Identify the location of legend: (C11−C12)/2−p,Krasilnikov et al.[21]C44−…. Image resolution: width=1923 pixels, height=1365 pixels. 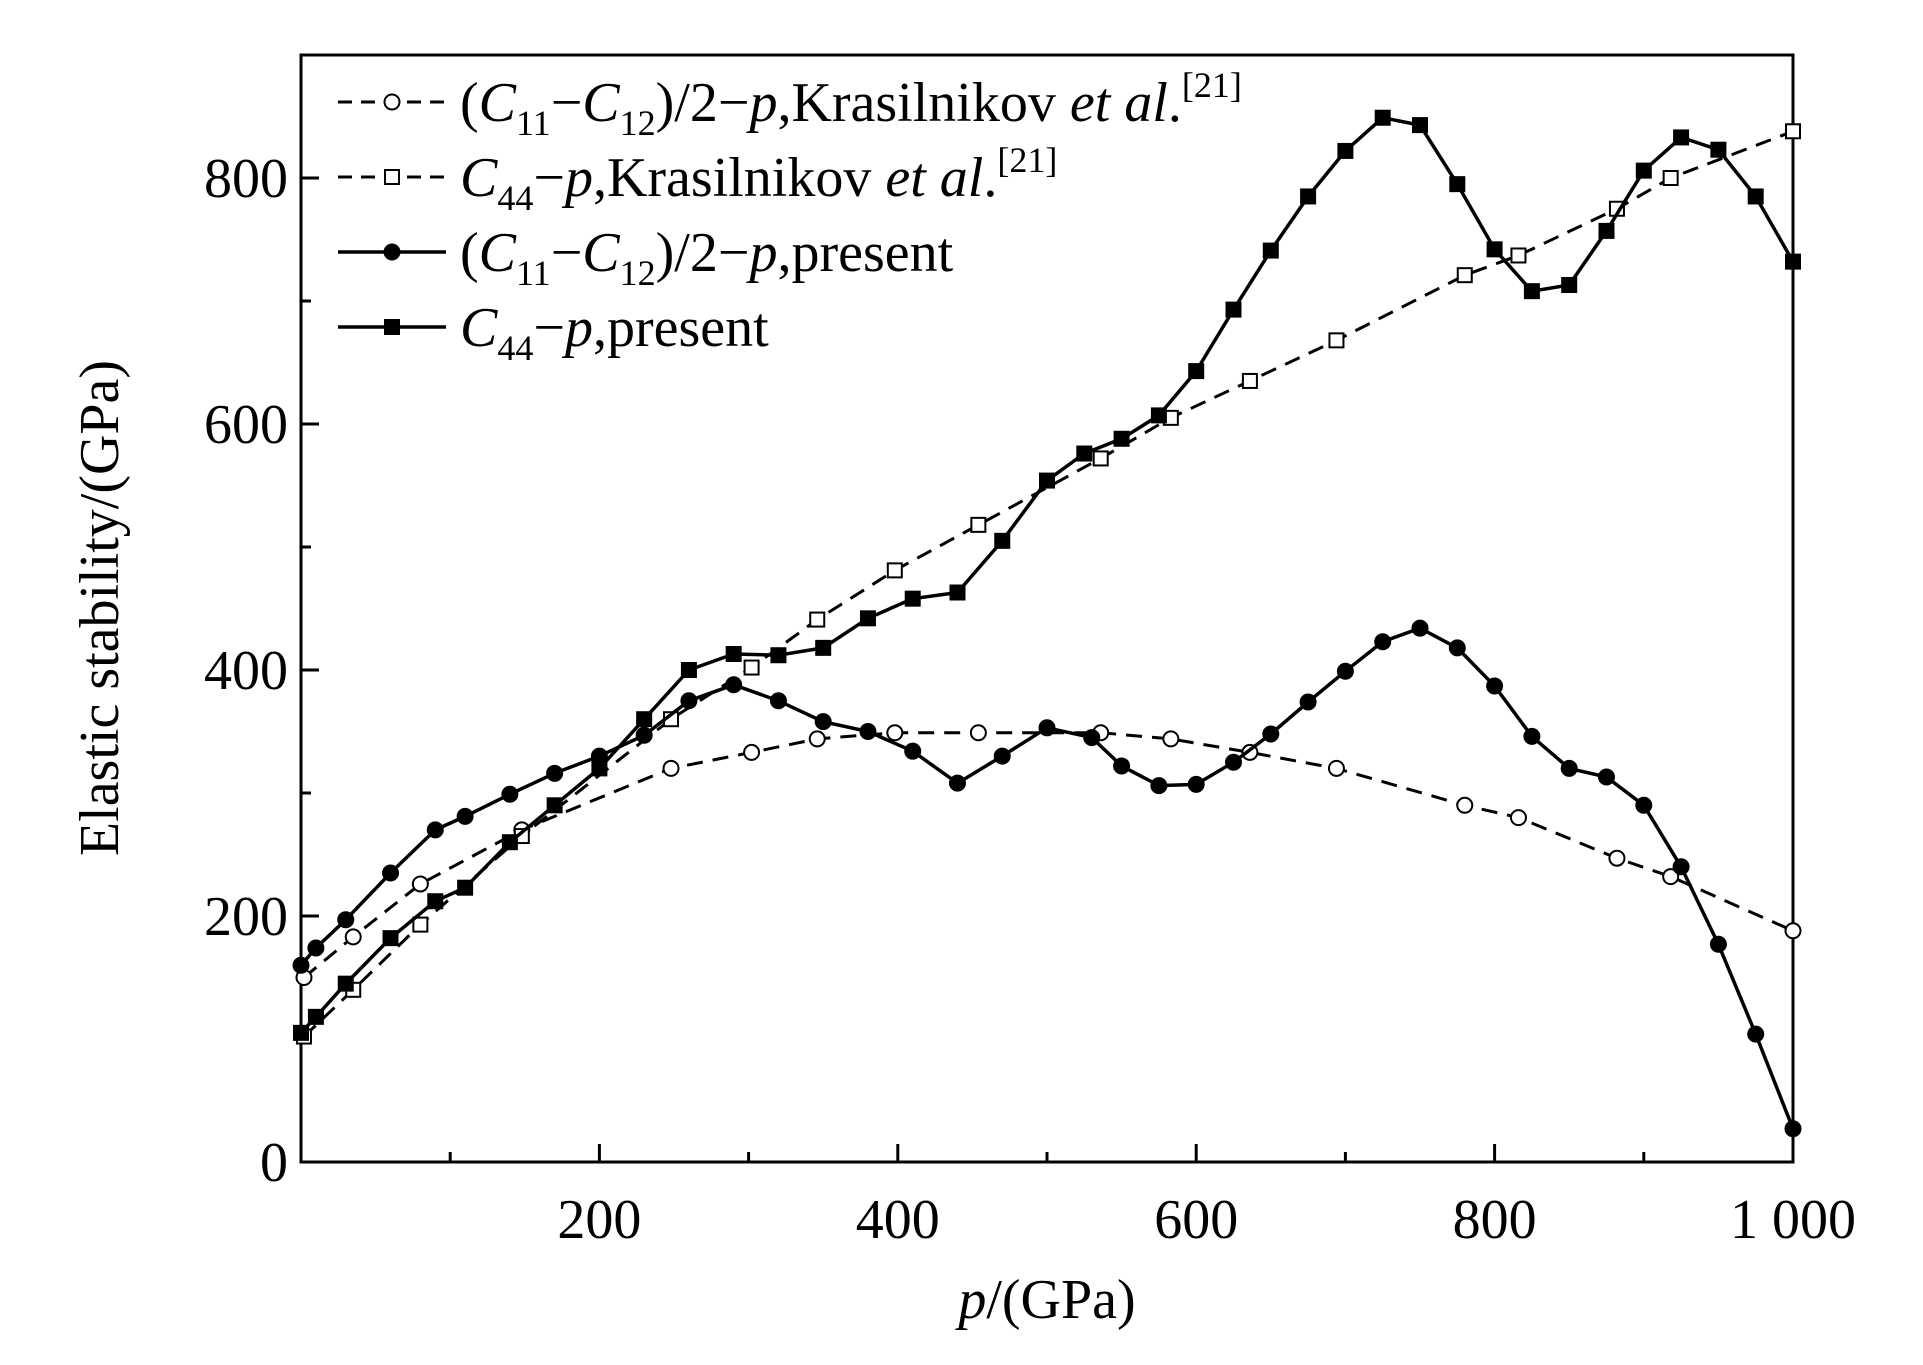
(790, 216).